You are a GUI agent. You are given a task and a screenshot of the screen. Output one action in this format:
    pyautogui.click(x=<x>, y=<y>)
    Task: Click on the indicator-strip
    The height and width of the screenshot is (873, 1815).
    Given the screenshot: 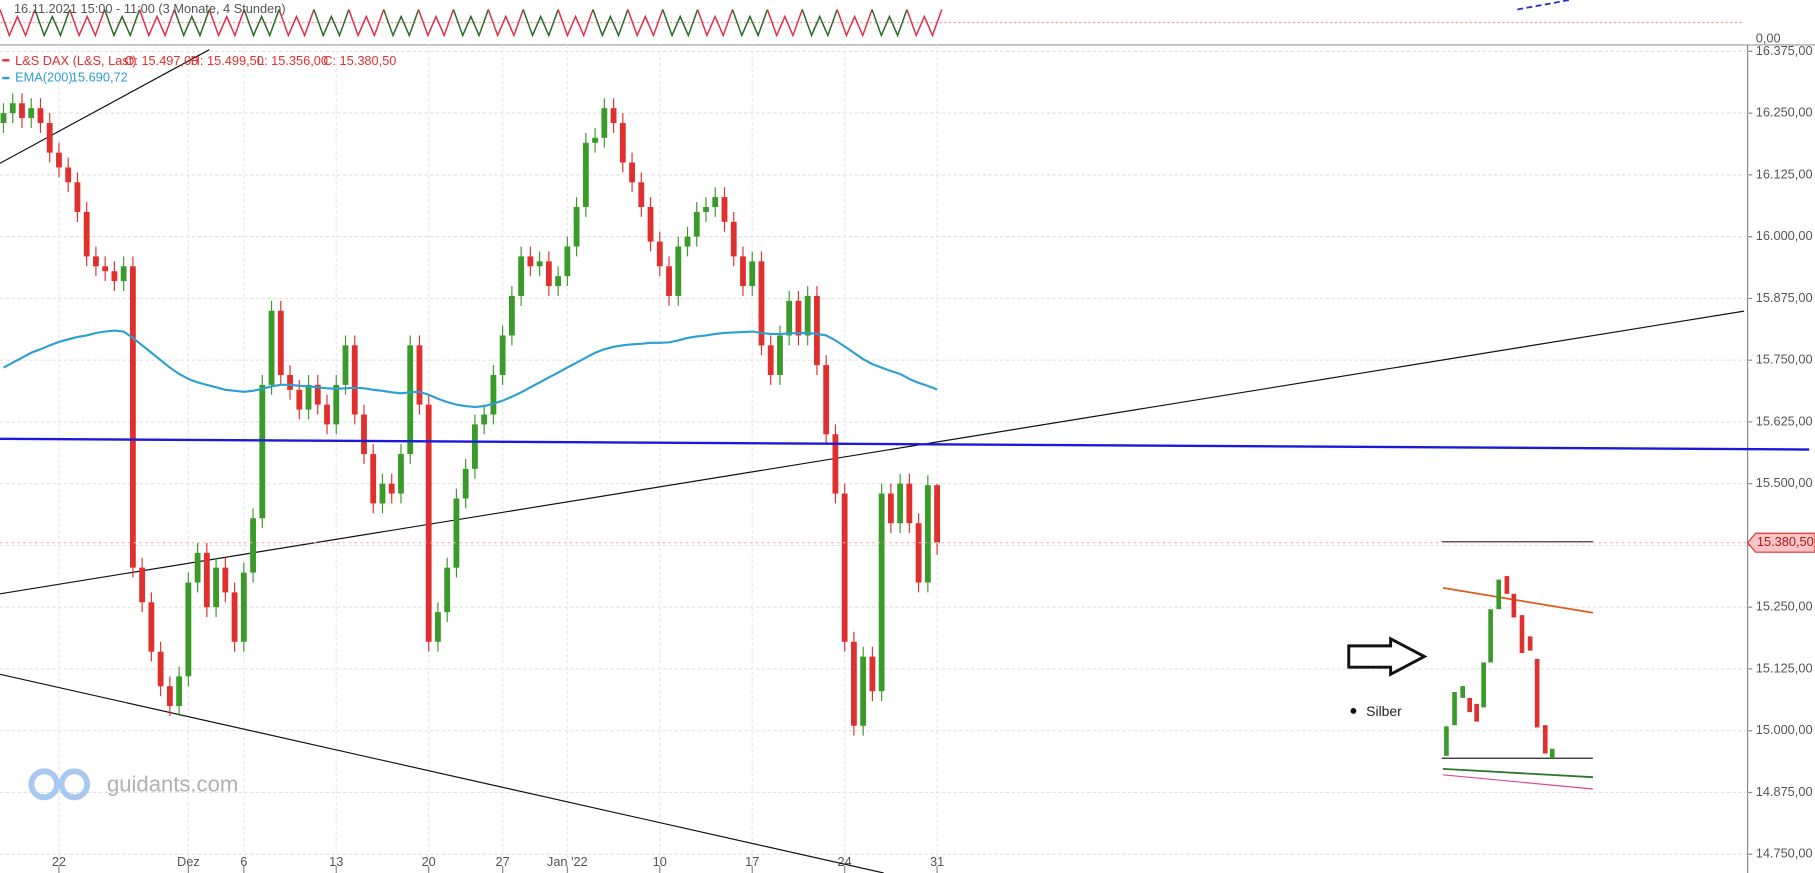 What is the action you would take?
    pyautogui.click(x=471, y=23)
    